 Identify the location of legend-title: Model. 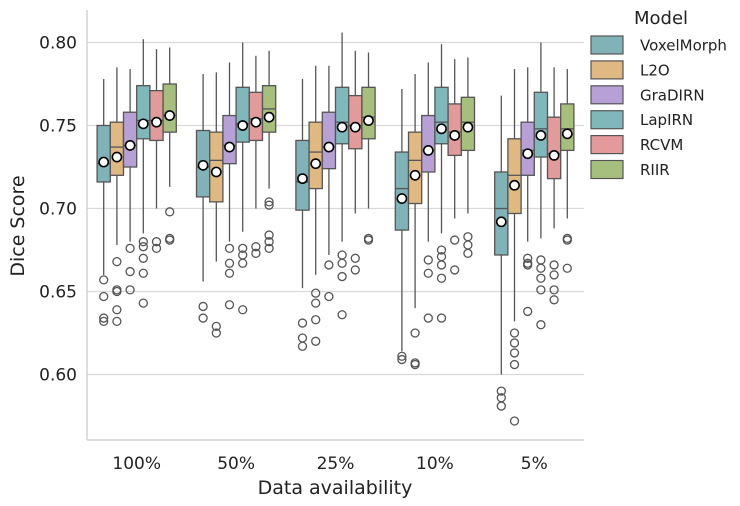
(661, 18).